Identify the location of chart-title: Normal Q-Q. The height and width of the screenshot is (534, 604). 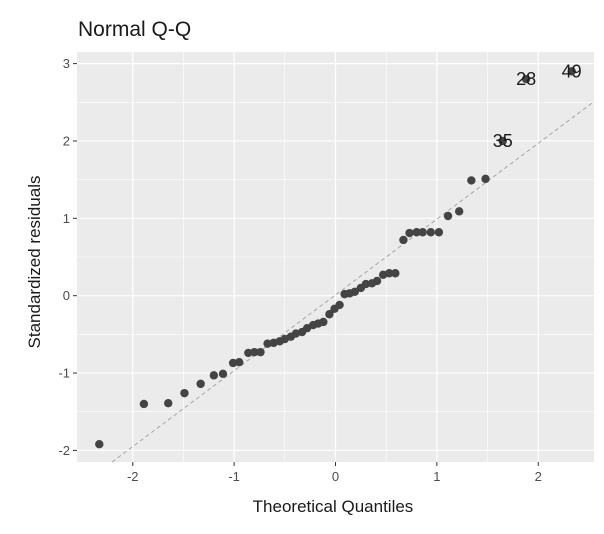
(134, 29).